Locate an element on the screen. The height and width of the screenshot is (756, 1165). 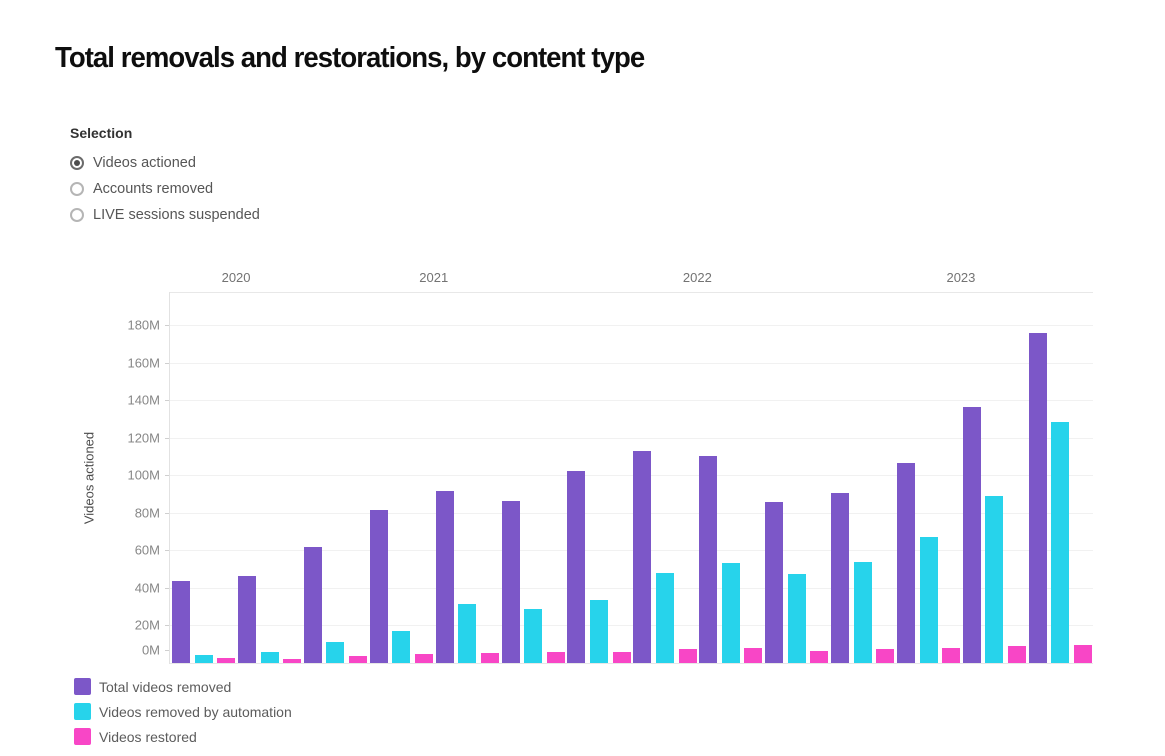
legend-item-total-videos-removed: Total videos removed is located at coordinates (152, 686).